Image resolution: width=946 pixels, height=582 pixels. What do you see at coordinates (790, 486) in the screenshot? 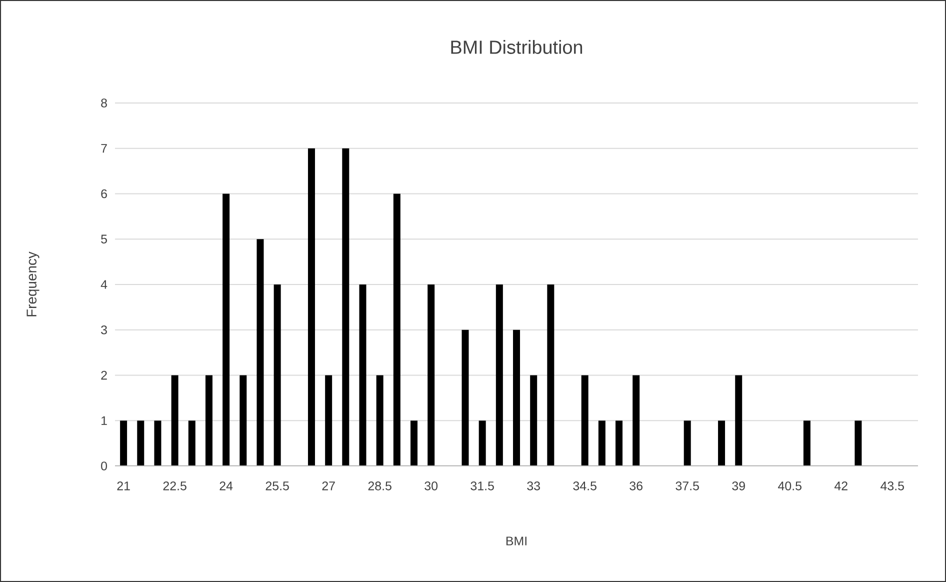
I see `x-tick-label: 40.5` at bounding box center [790, 486].